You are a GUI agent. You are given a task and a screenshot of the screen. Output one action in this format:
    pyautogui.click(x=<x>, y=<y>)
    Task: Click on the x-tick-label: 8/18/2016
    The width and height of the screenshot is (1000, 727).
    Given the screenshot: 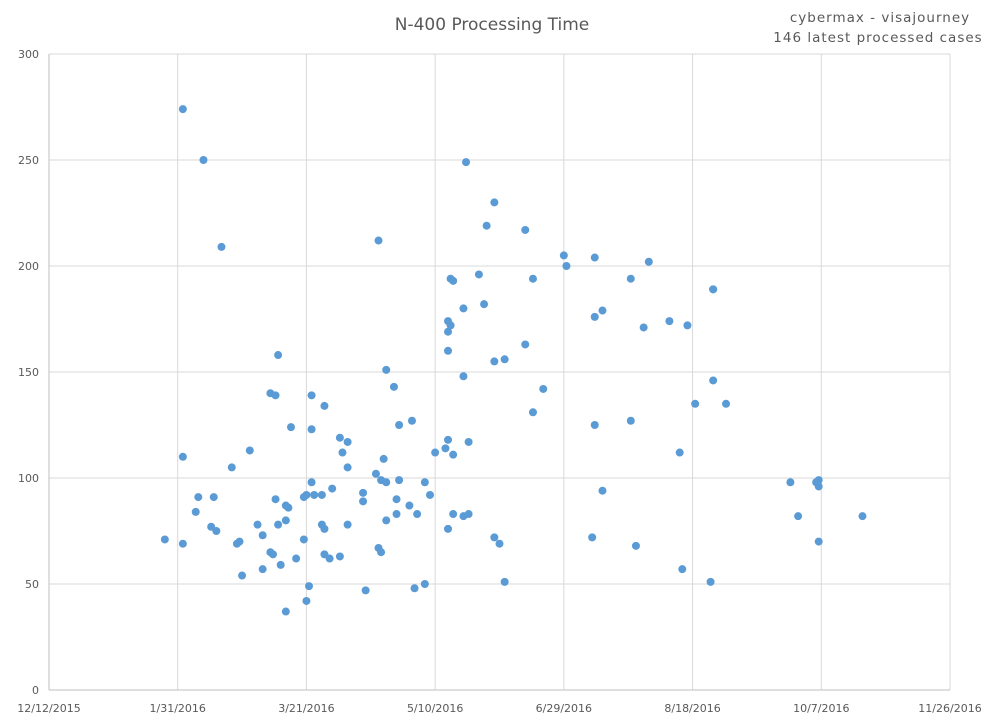 What is the action you would take?
    pyautogui.click(x=692, y=708)
    